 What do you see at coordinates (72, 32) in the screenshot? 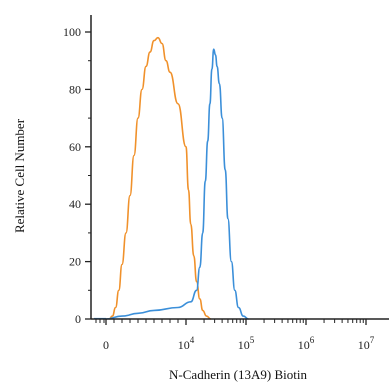
I see `y-tick-label: 100` at bounding box center [72, 32].